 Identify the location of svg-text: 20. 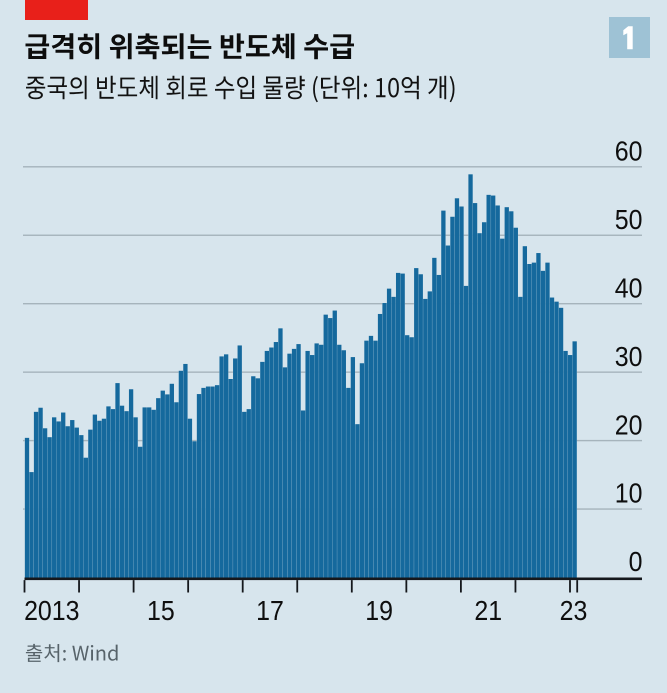
(629, 425).